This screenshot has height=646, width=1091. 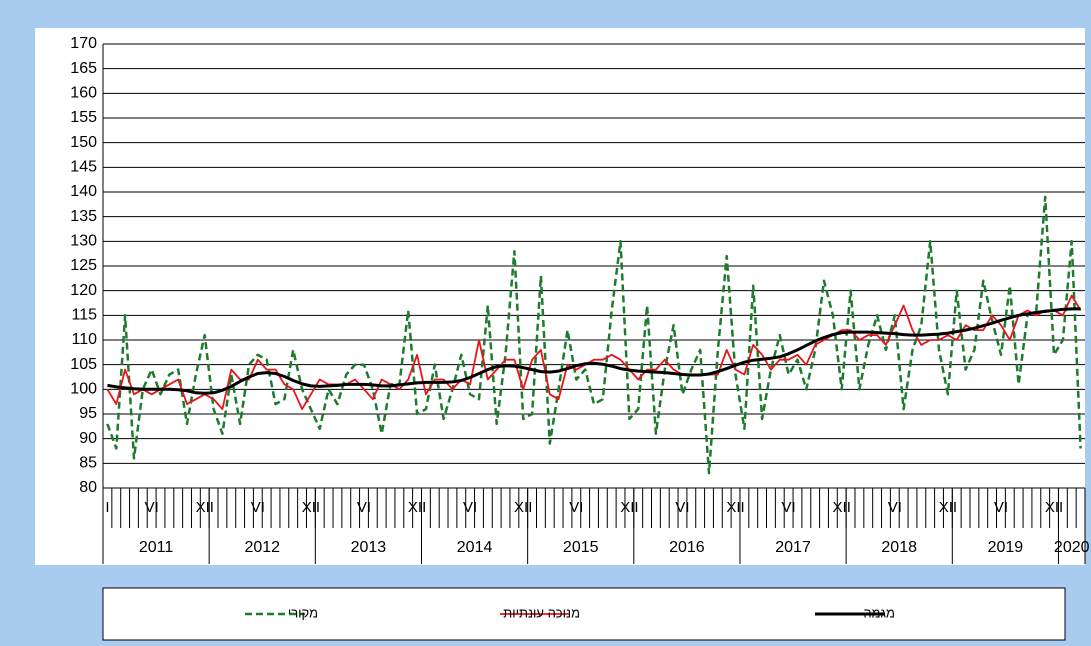 I want to click on y-tick-label: 165, so click(x=83, y=68).